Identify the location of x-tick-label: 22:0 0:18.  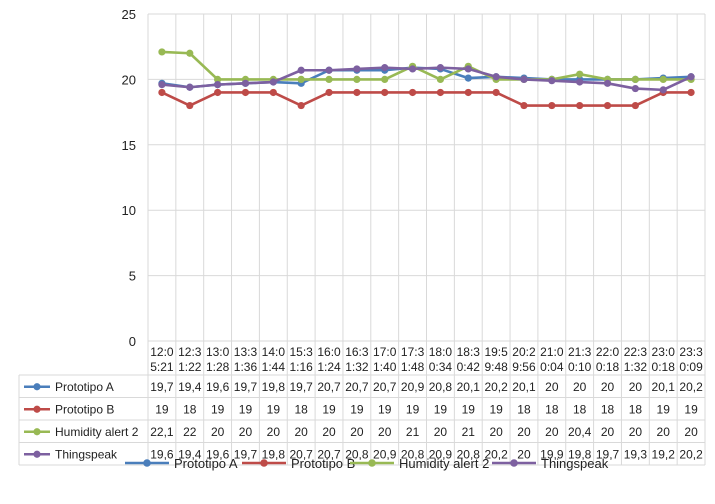
(608, 359).